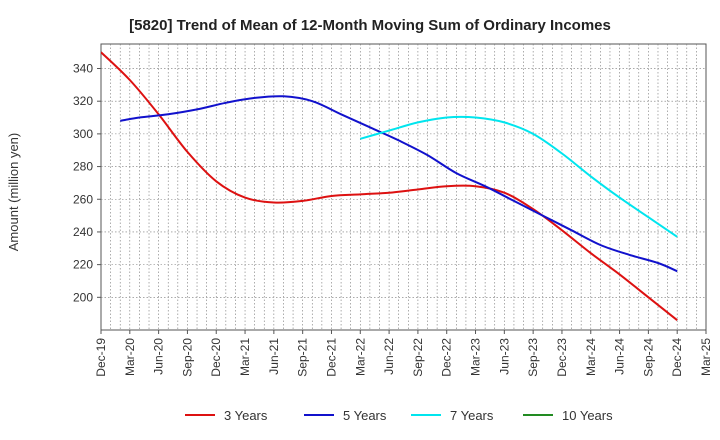 This screenshot has width=720, height=440. Describe the element at coordinates (476, 357) in the screenshot. I see `x-tick-label: Mar-23` at that location.